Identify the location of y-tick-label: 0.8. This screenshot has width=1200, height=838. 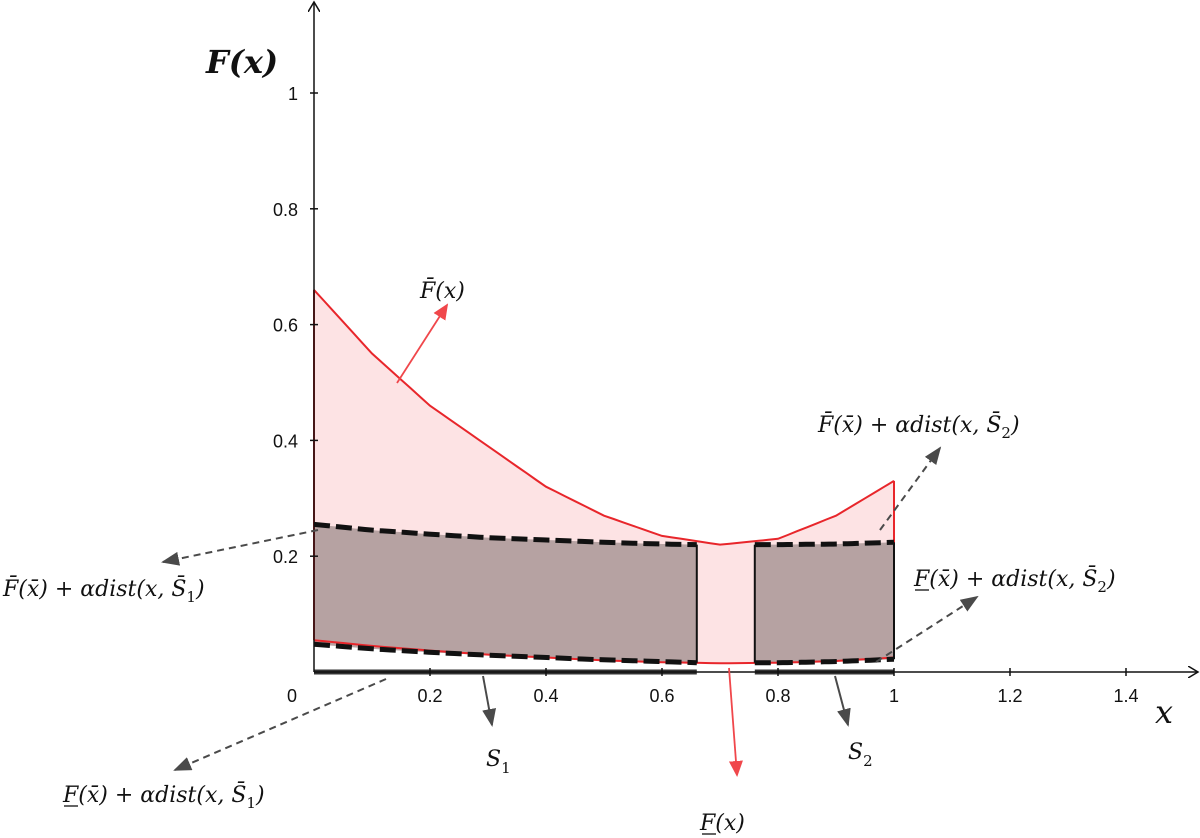
(285, 210).